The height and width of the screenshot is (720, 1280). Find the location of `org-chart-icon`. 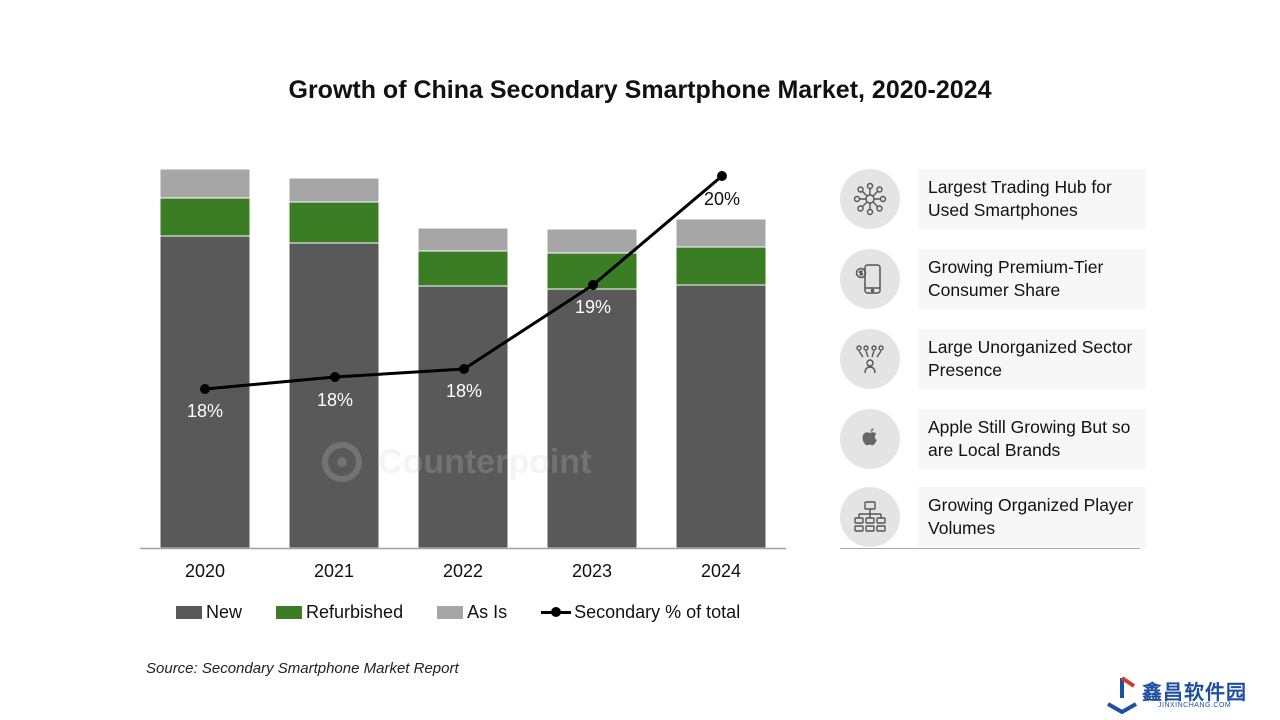

org-chart-icon is located at coordinates (870, 517).